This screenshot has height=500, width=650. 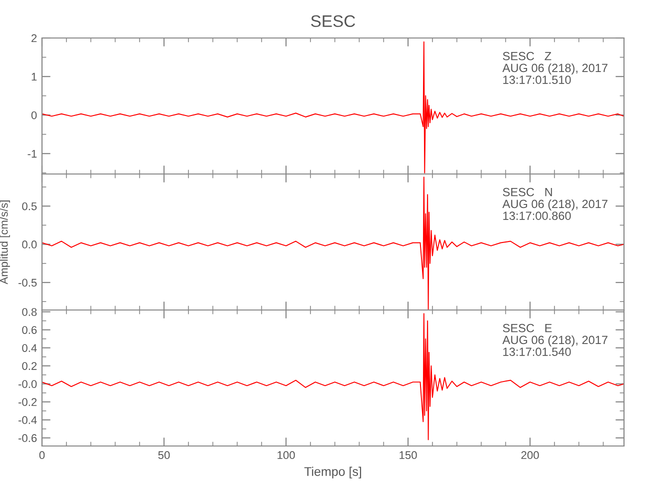 I want to click on y-tick-label: -0.0, so click(x=27, y=384).